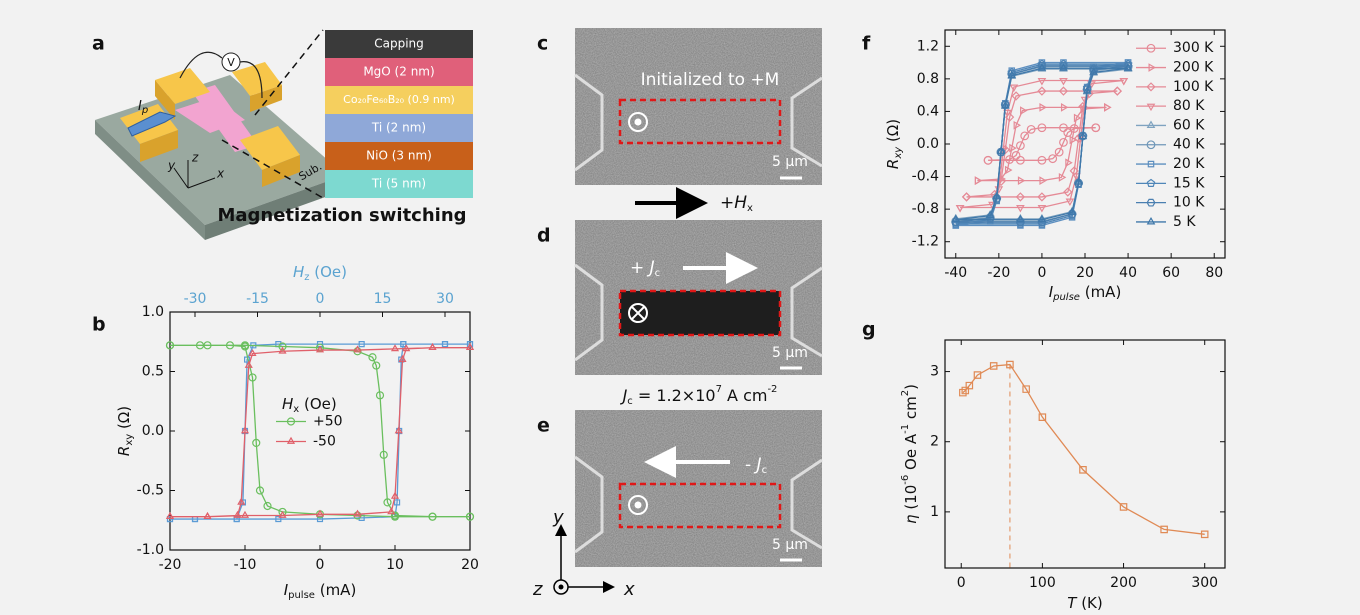 The width and height of the screenshot is (1360, 615). Describe the element at coordinates (182, 86) in the screenshot. I see `pad` at that location.